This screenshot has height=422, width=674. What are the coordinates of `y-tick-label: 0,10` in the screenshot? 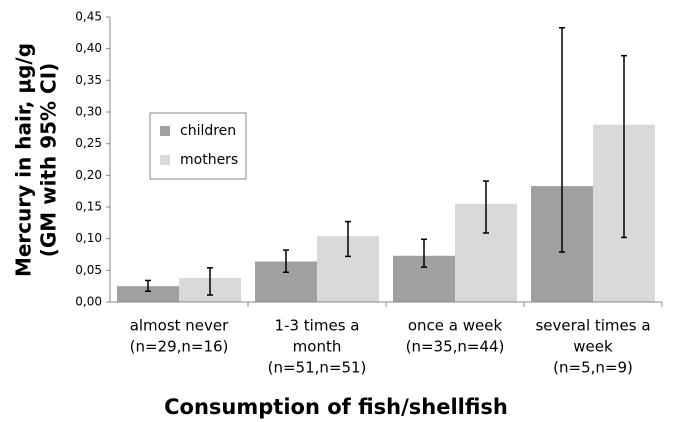 It's located at (88, 238).